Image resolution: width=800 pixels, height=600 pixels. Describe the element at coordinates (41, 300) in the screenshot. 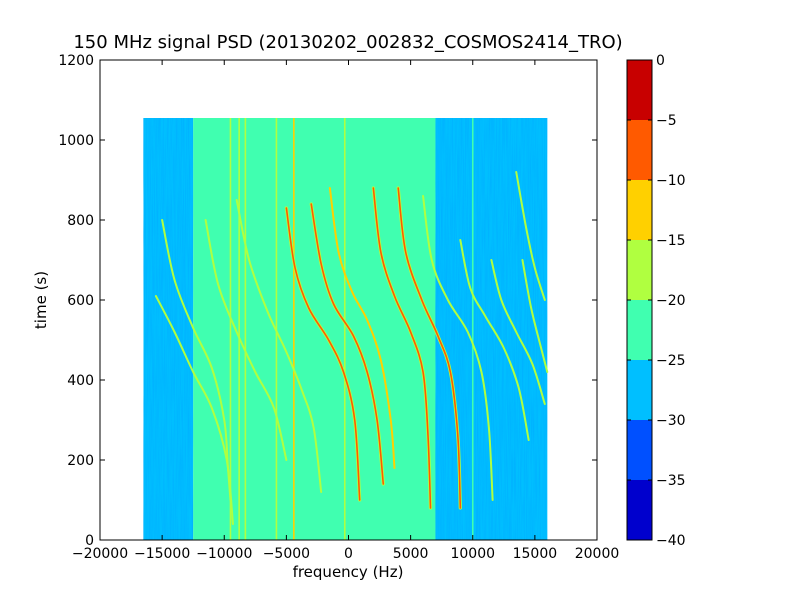

I see `y-axis-label: time (s)` at that location.